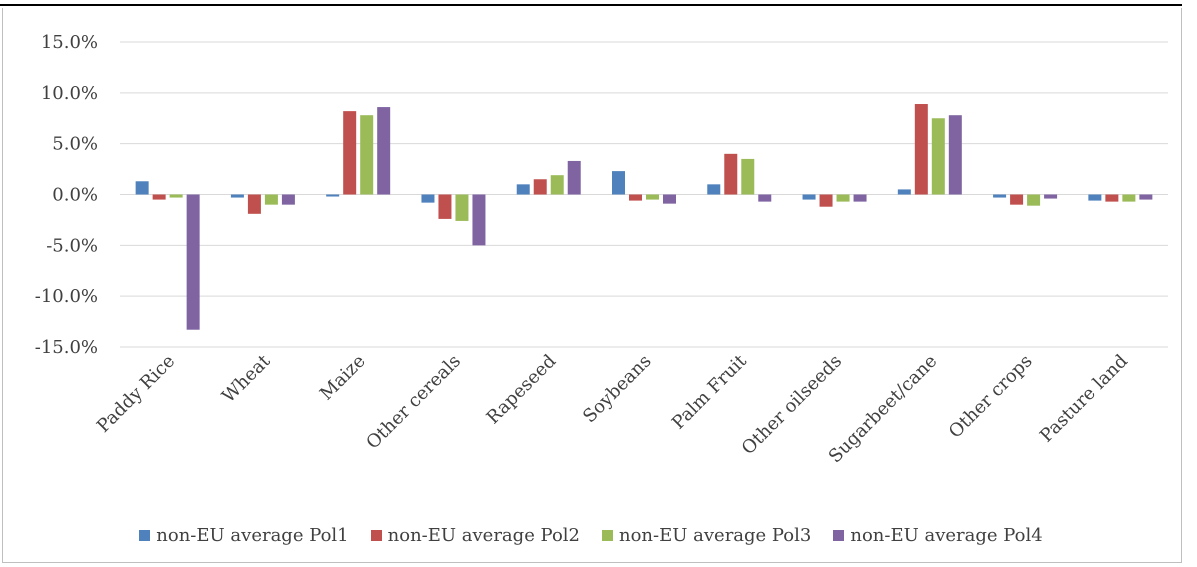  I want to click on x-tick-label: Other oilseeds, so click(792, 405).